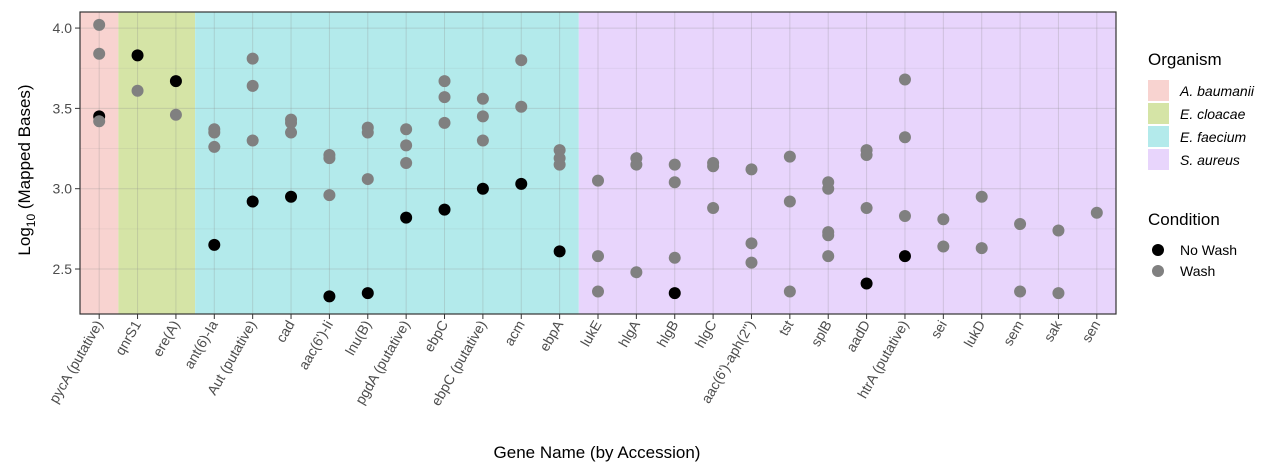 The image size is (1280, 468). I want to click on x-tick-label: lnu(B), so click(358, 338).